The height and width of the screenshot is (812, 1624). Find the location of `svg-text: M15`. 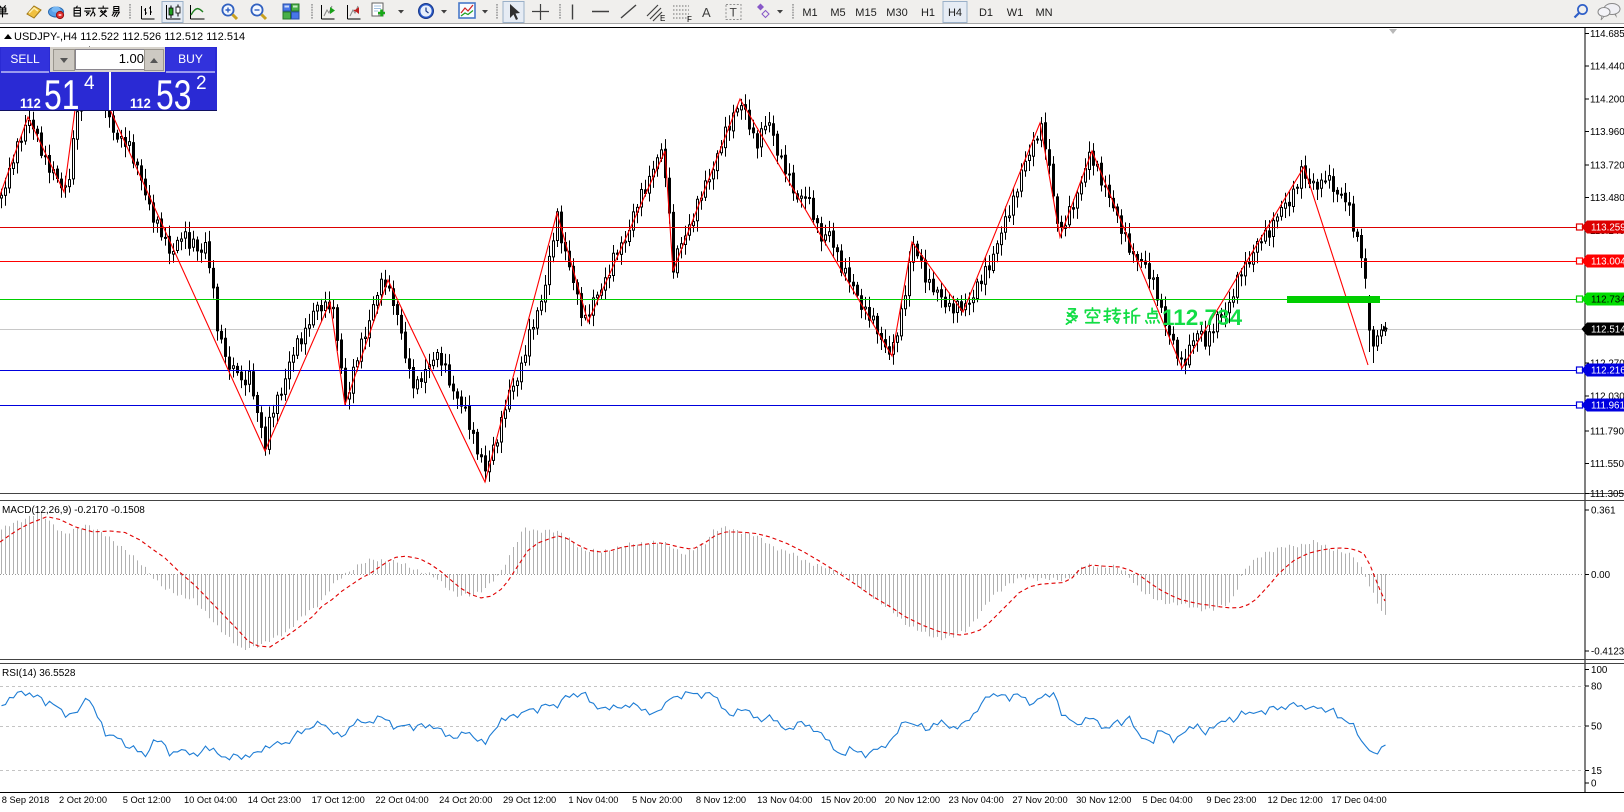

svg-text: M15 is located at coordinates (865, 13).